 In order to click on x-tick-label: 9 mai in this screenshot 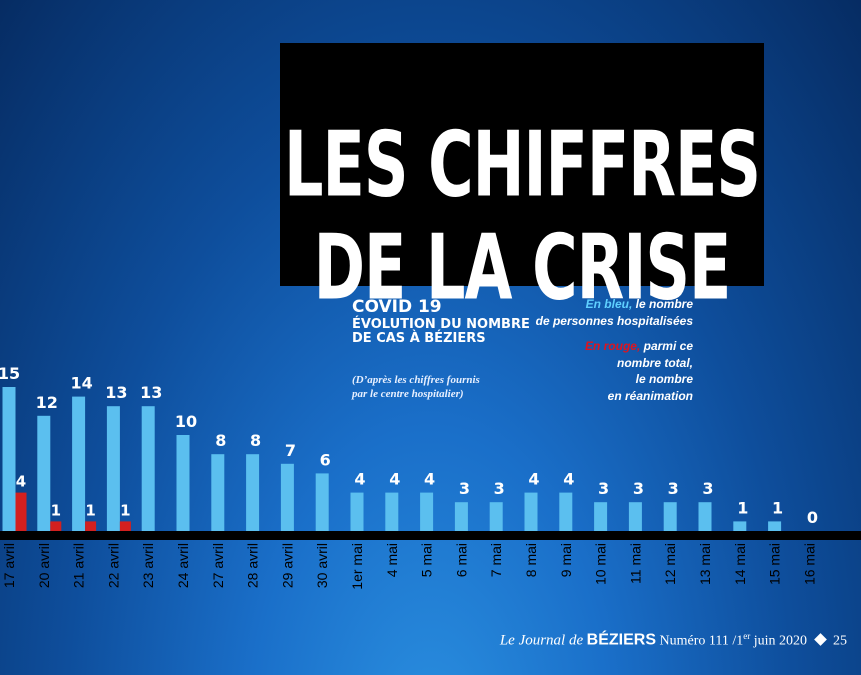, I will do `click(566, 560)`.